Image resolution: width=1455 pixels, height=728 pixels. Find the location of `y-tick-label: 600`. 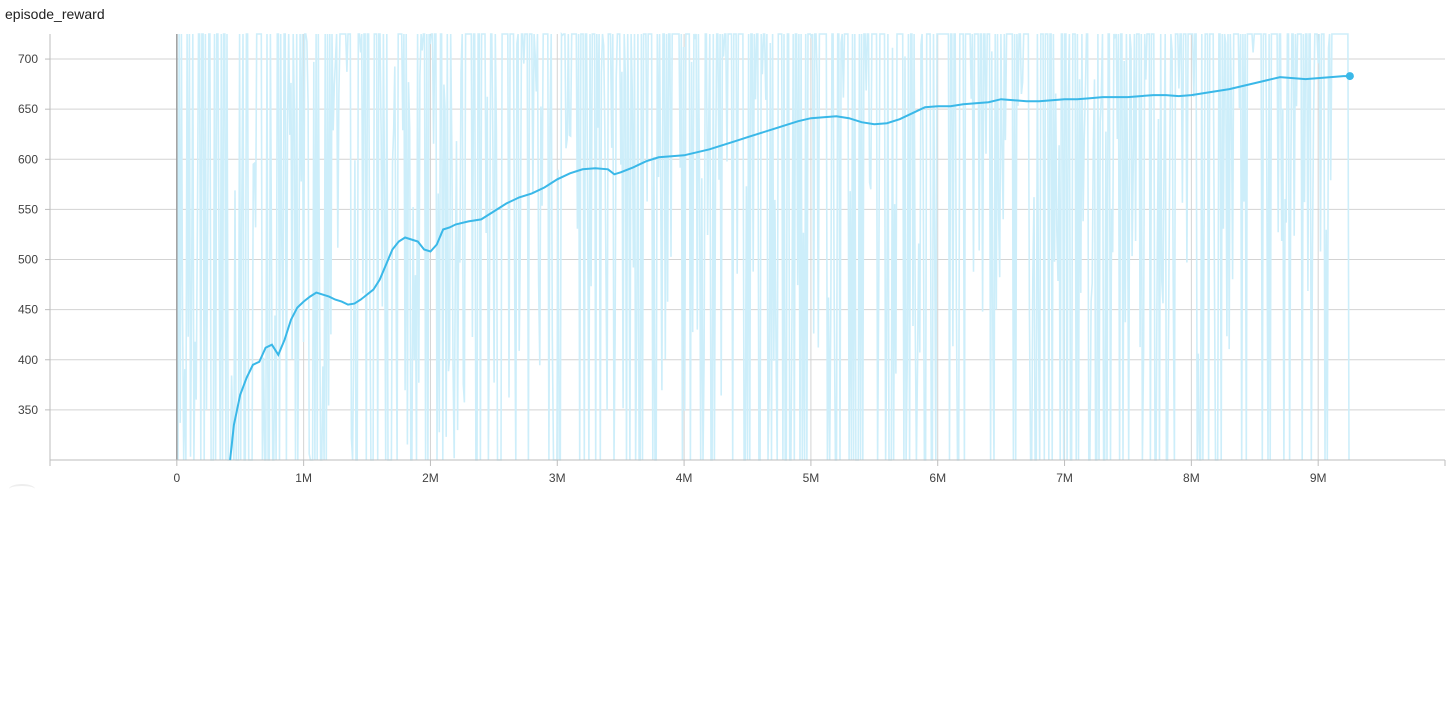

y-tick-label: 600 is located at coordinates (28, 159).